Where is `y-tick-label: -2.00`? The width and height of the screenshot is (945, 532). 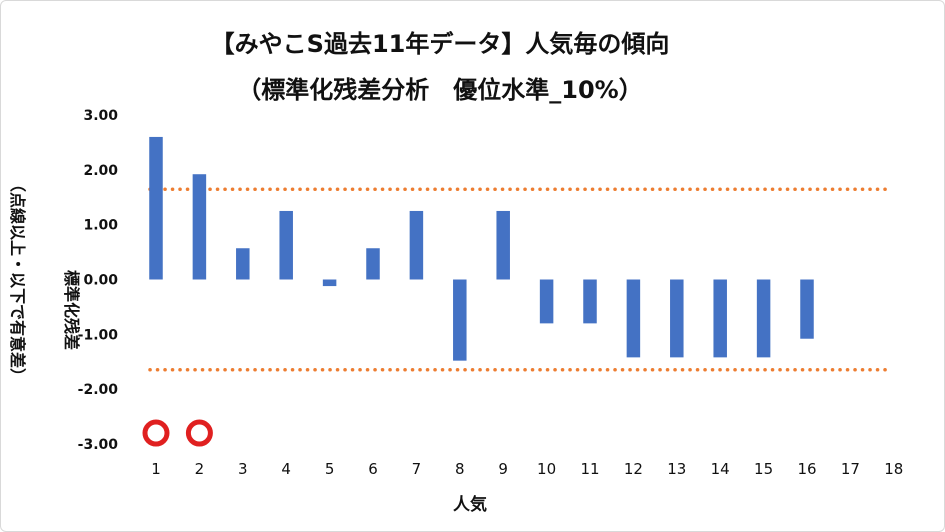 y-tick-label: -2.00 is located at coordinates (98, 390).